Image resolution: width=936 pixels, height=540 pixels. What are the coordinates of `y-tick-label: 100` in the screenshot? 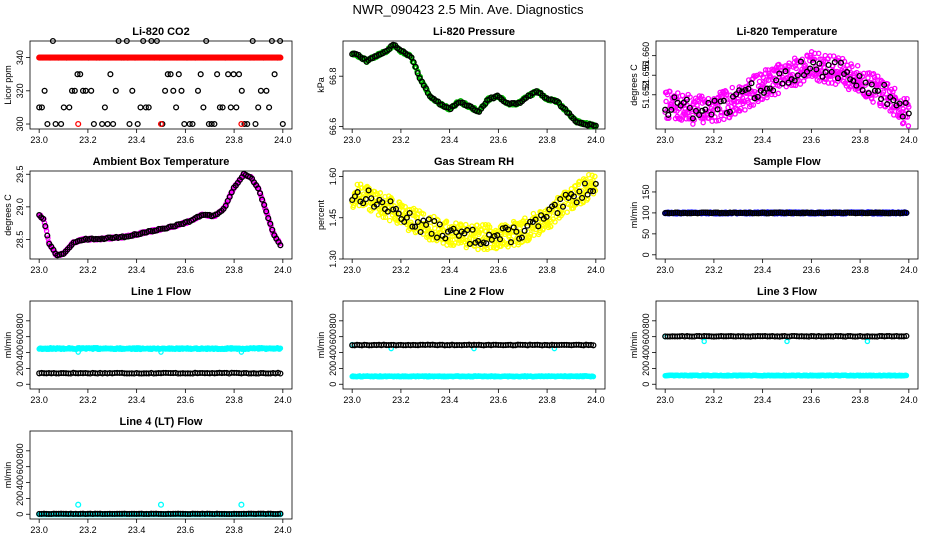 It's located at (646, 212).